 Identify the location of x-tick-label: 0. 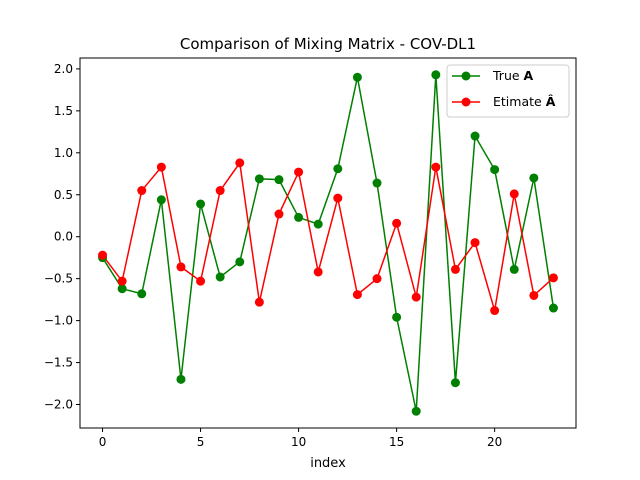
(103, 442).